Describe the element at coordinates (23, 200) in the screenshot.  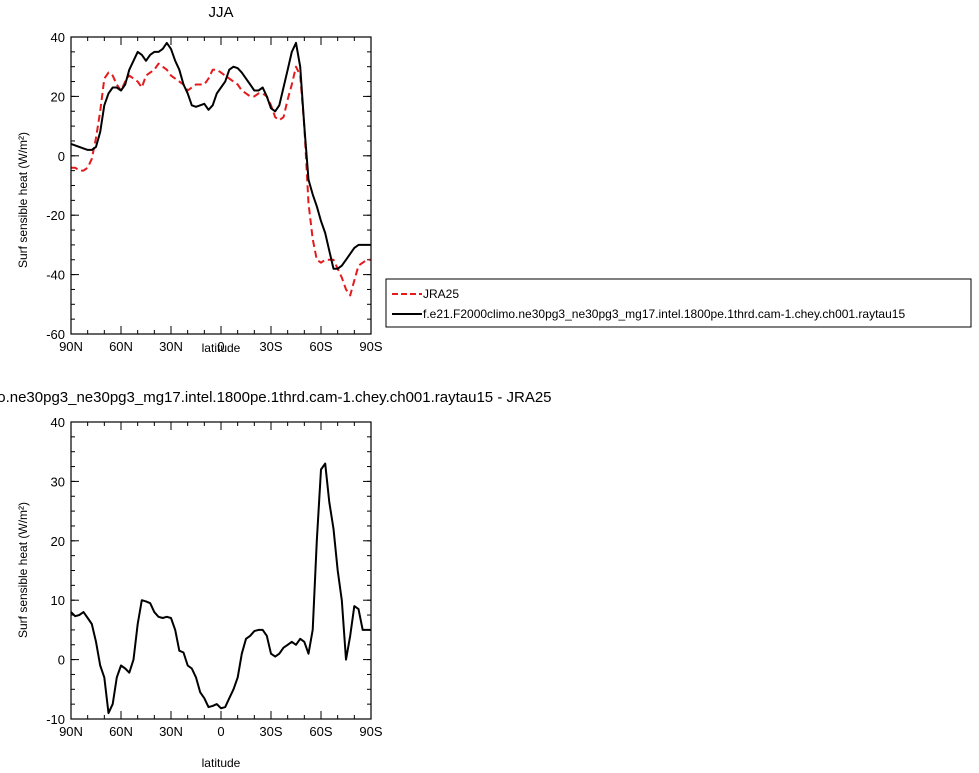
I see `top-chart-y-axis-label: Surf sensible heat (W/m²)` at that location.